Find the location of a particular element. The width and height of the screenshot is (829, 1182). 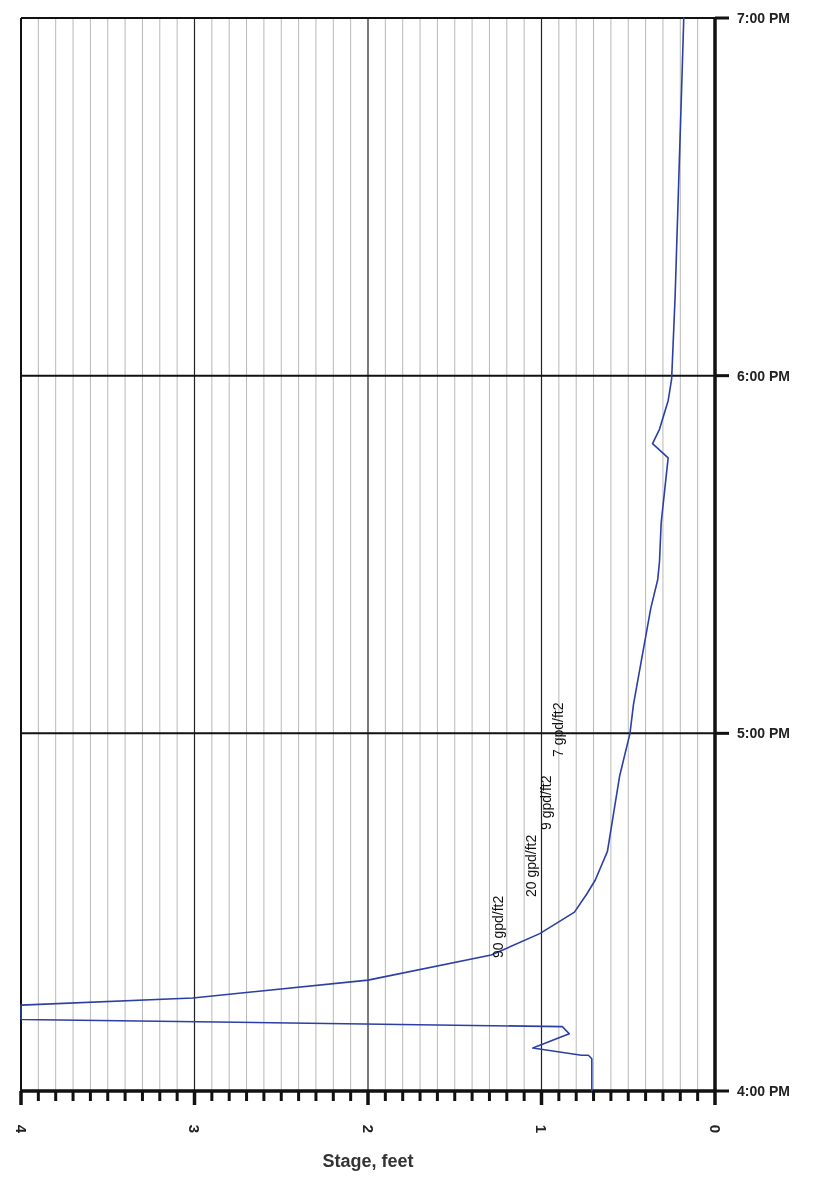

annotation: 9 gpd/ft2 is located at coordinates (546, 802).